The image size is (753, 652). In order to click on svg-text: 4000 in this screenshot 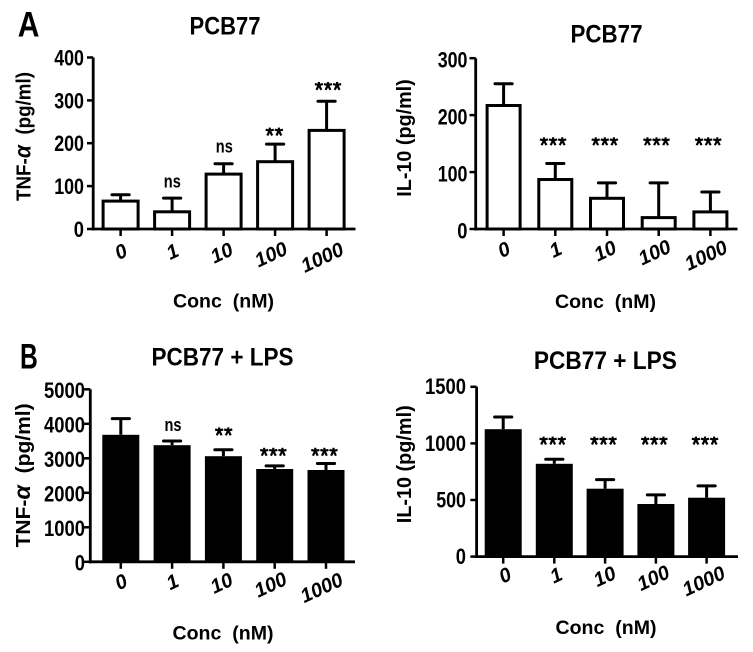, I will do `click(64, 424)`.